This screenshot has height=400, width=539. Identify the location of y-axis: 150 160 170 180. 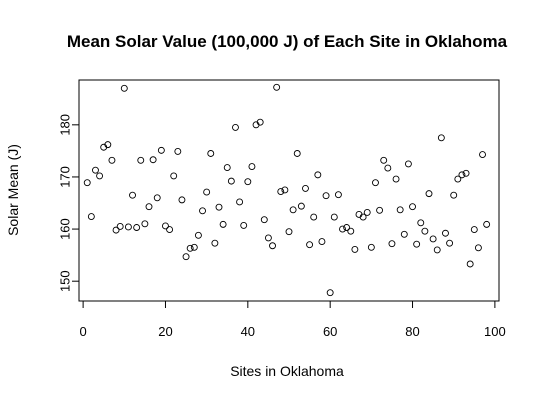
(69, 203).